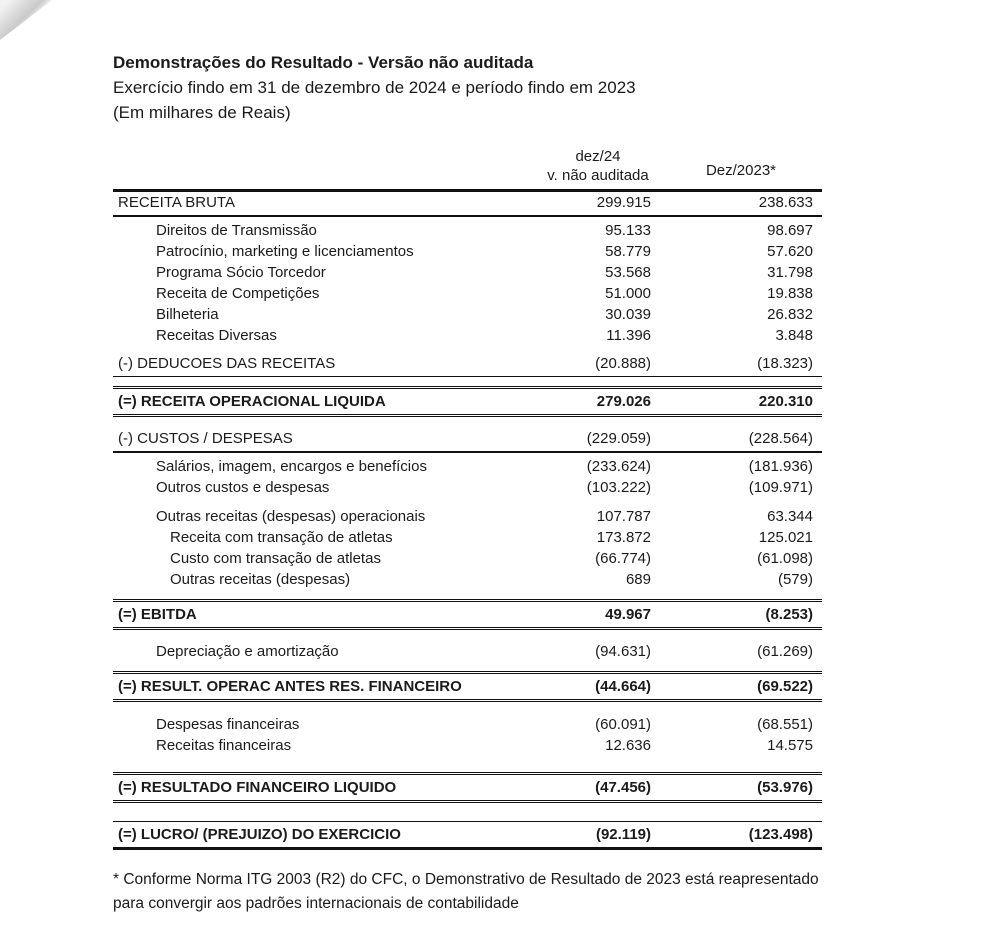 Image resolution: width=984 pixels, height=944 pixels. I want to click on row-label: Receitas financeiras, so click(224, 745).